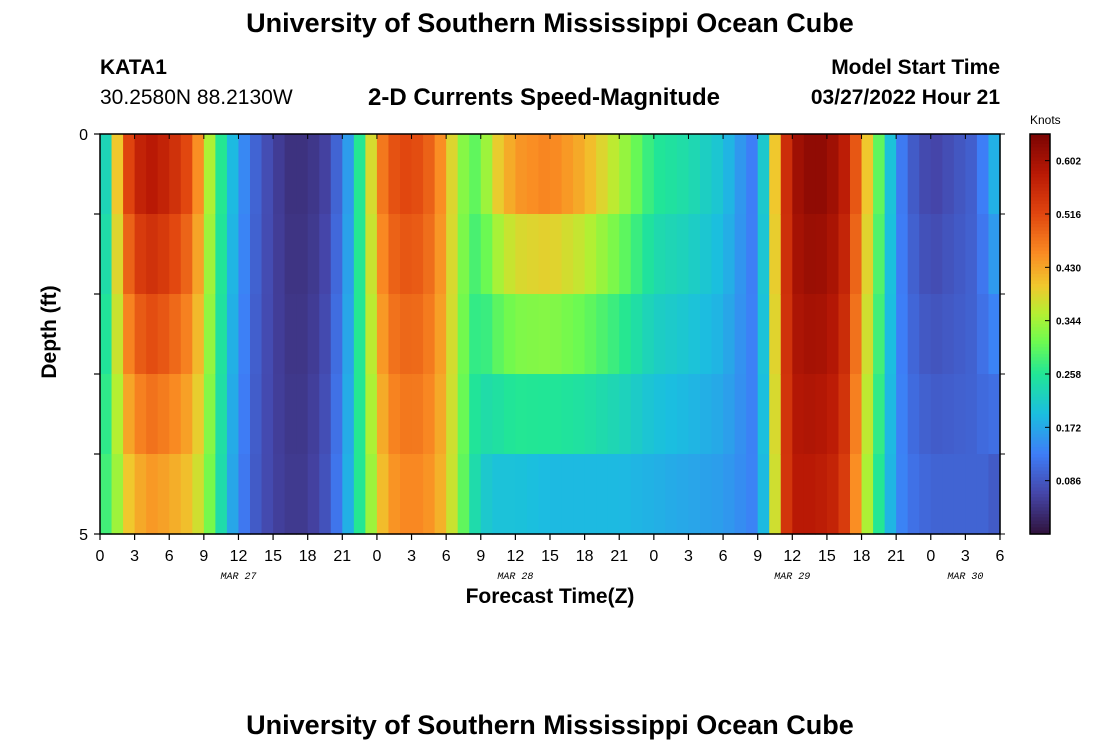 Image resolution: width=1100 pixels, height=750 pixels. Describe the element at coordinates (1045, 120) in the screenshot. I see `colorbar-units-label: Knots` at that location.